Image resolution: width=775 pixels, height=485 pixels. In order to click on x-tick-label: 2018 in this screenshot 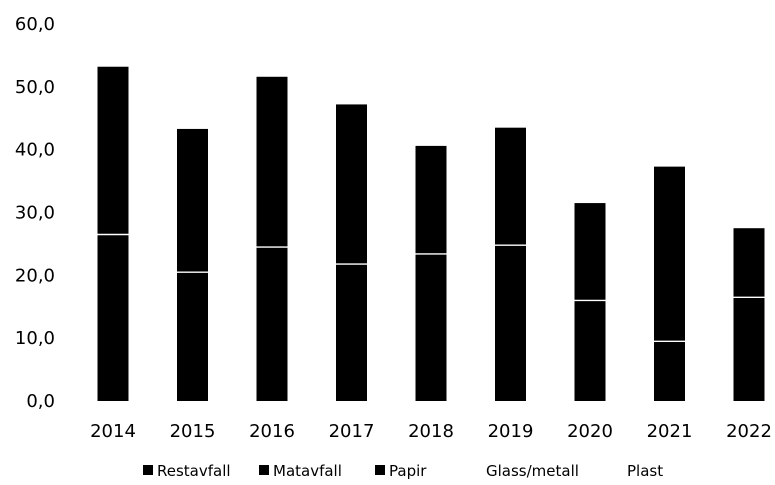, I will do `click(431, 431)`.